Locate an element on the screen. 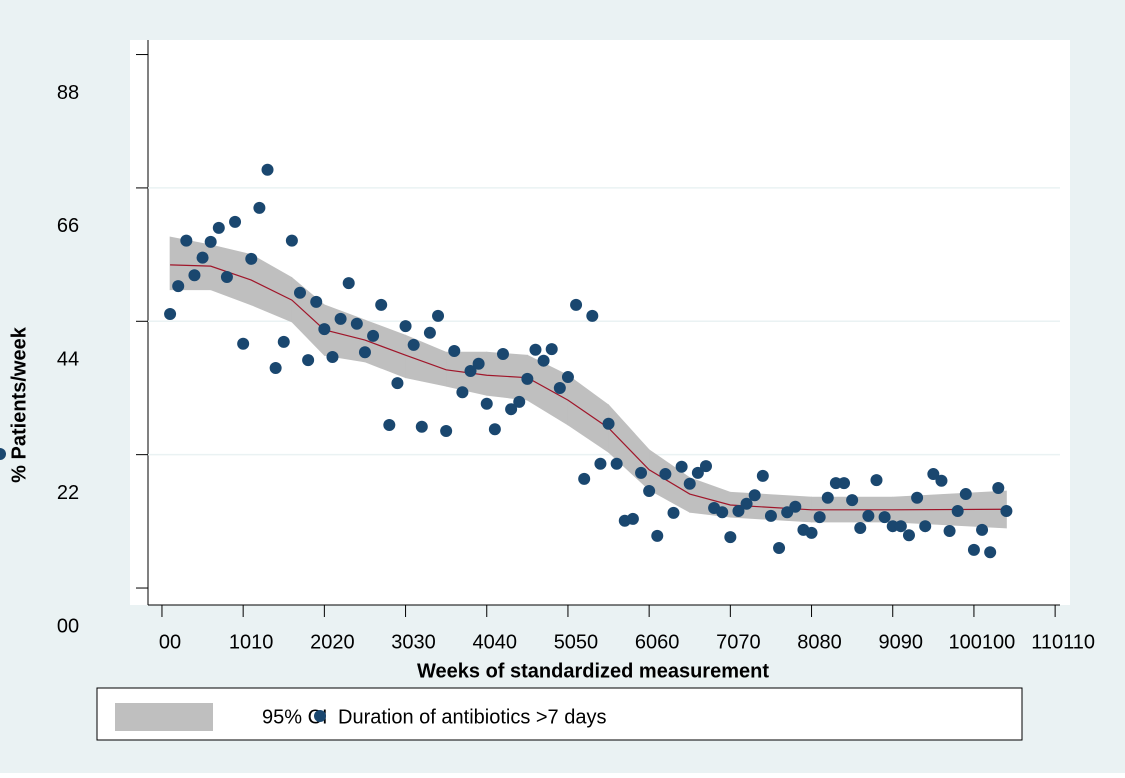 The height and width of the screenshot is (778, 1125). legend is located at coordinates (559, 714).